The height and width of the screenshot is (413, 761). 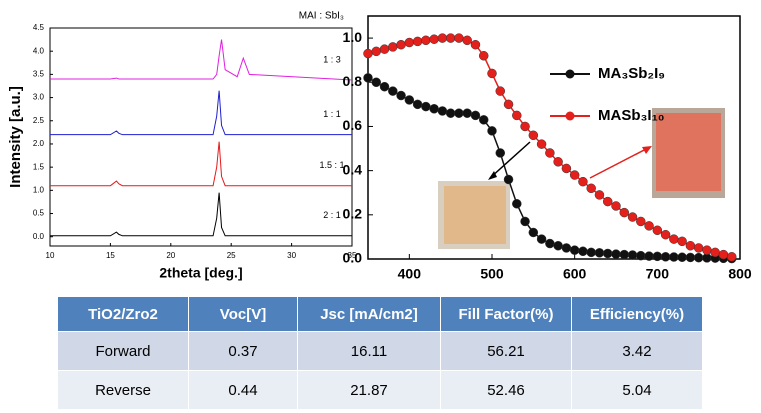 What do you see at coordinates (123, 314) in the screenshot?
I see `header-cell: TiO2/Zro2` at bounding box center [123, 314].